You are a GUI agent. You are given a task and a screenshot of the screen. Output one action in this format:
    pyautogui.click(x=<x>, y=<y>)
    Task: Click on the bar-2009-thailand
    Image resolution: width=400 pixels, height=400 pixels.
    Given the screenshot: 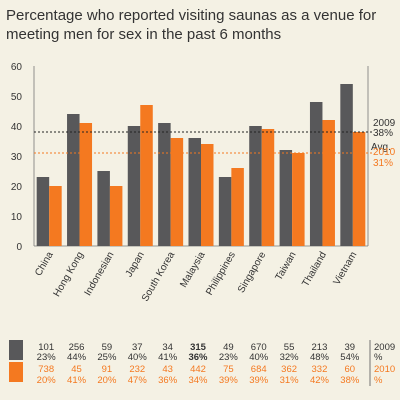 What is the action you would take?
    pyautogui.click(x=316, y=174)
    